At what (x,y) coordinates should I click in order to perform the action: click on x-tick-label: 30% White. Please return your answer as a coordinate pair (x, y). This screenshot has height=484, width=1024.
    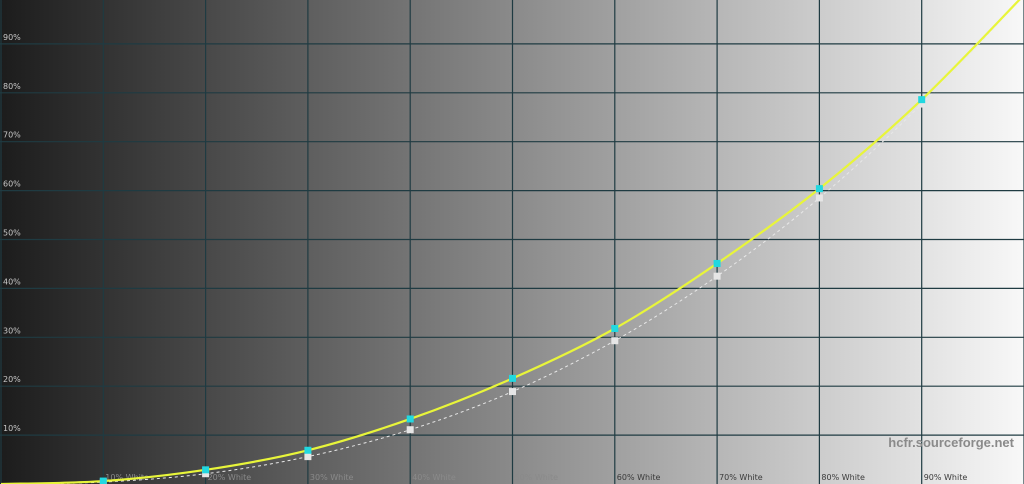
    Looking at the image, I should click on (332, 477).